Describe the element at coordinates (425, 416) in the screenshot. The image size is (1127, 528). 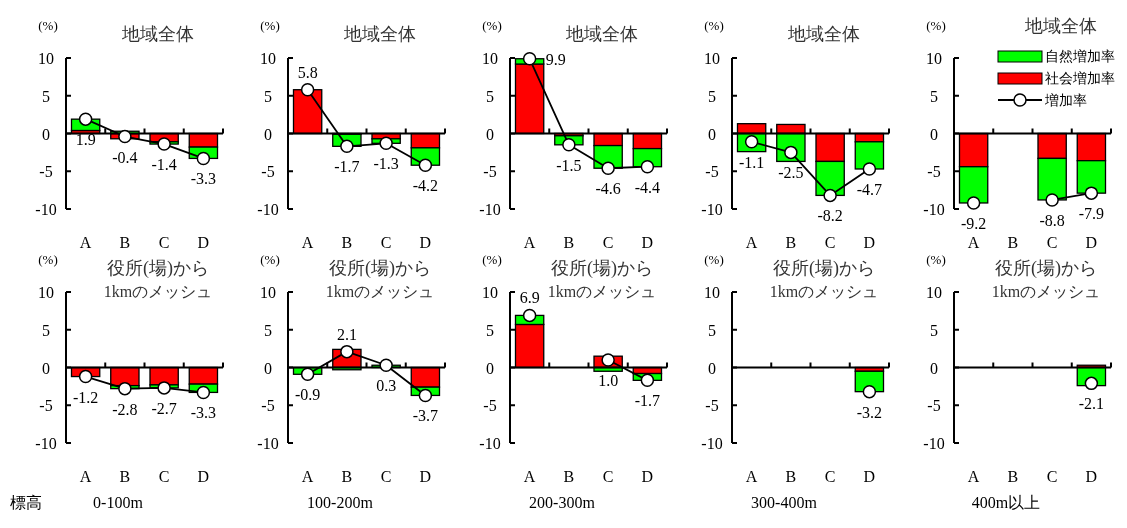
I see `data-label: -3.7` at that location.